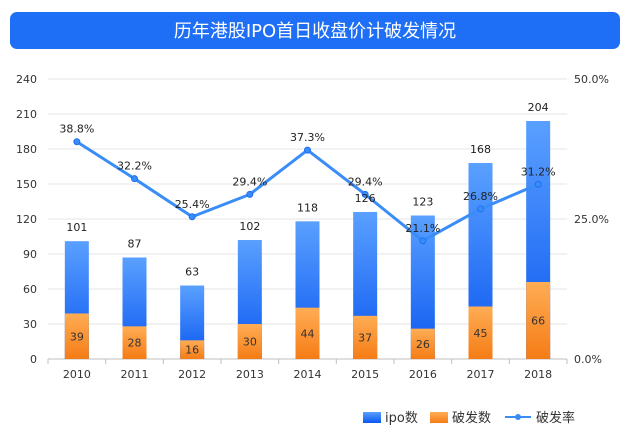 The height and width of the screenshot is (442, 641). What do you see at coordinates (26, 184) in the screenshot?
I see `y-left-tick-label: 150` at bounding box center [26, 184].